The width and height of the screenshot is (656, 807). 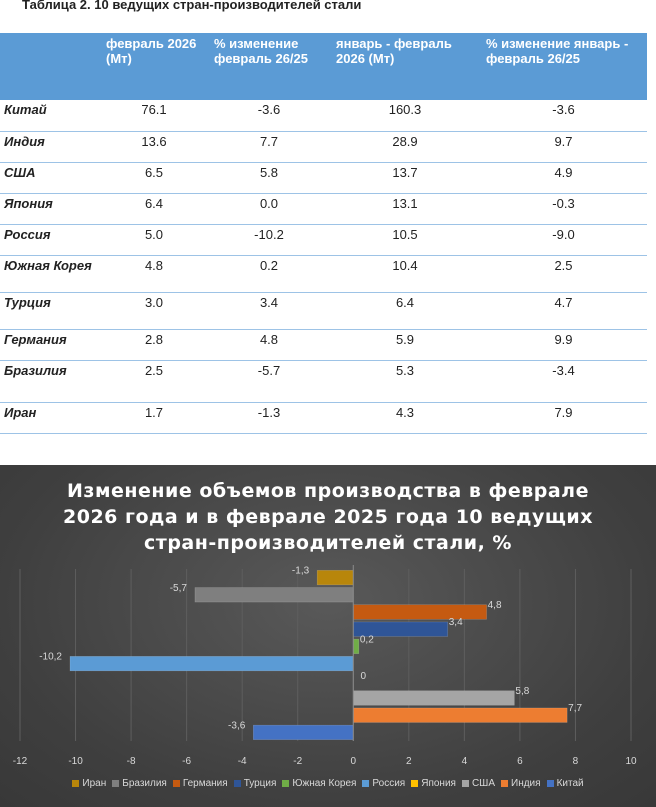 I want to click on legend-label: Китай, so click(x=570, y=783).